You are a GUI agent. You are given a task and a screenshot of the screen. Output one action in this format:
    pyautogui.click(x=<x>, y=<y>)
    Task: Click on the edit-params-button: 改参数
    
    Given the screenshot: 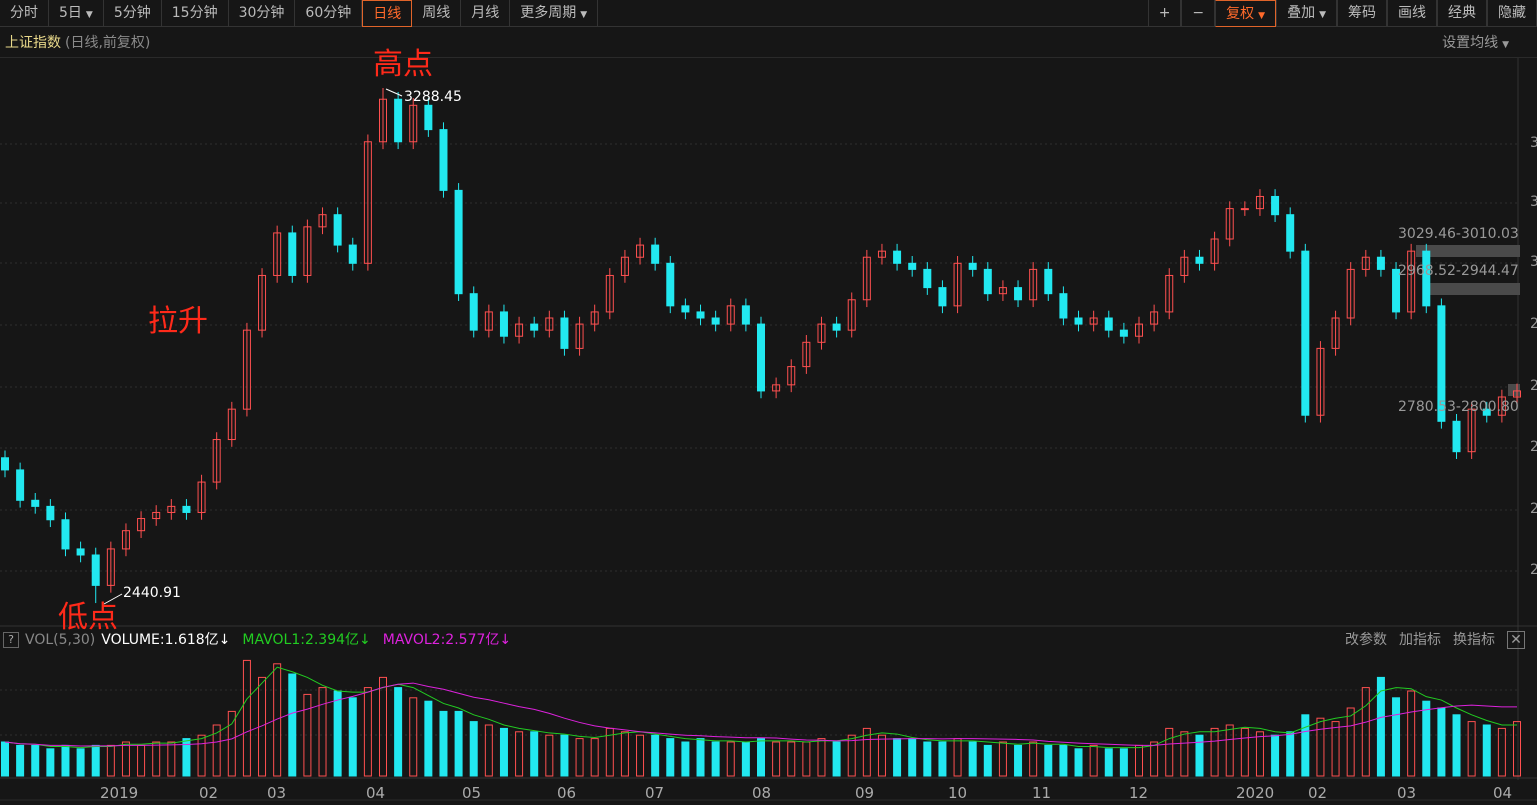 What is the action you would take?
    pyautogui.click(x=1366, y=640)
    